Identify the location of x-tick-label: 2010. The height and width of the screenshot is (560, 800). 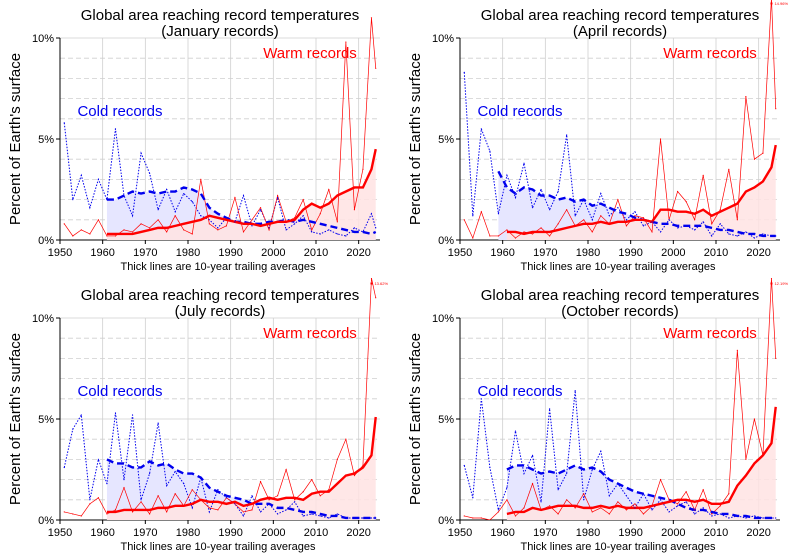
(716, 253).